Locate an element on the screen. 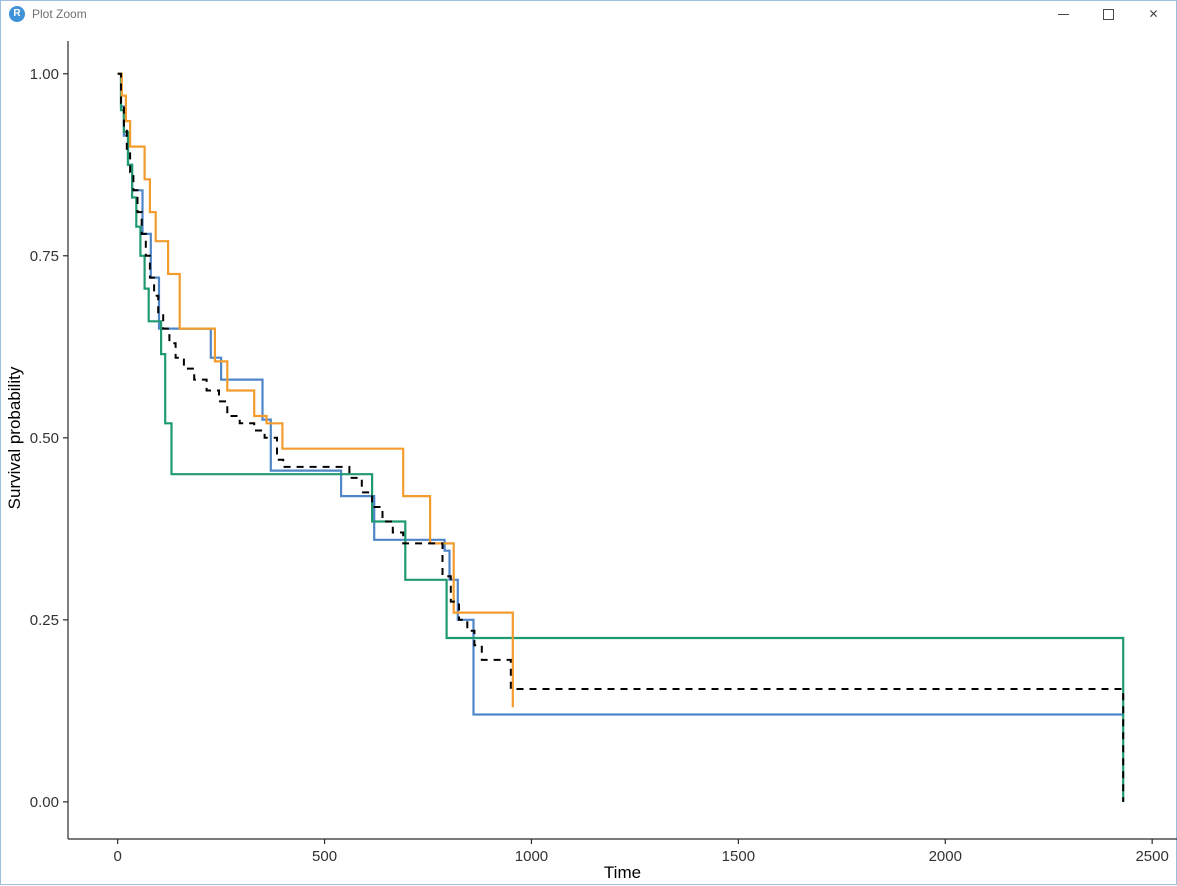 This screenshot has width=1177, height=886. y-axis-title: Survival probability is located at coordinates (14, 438).